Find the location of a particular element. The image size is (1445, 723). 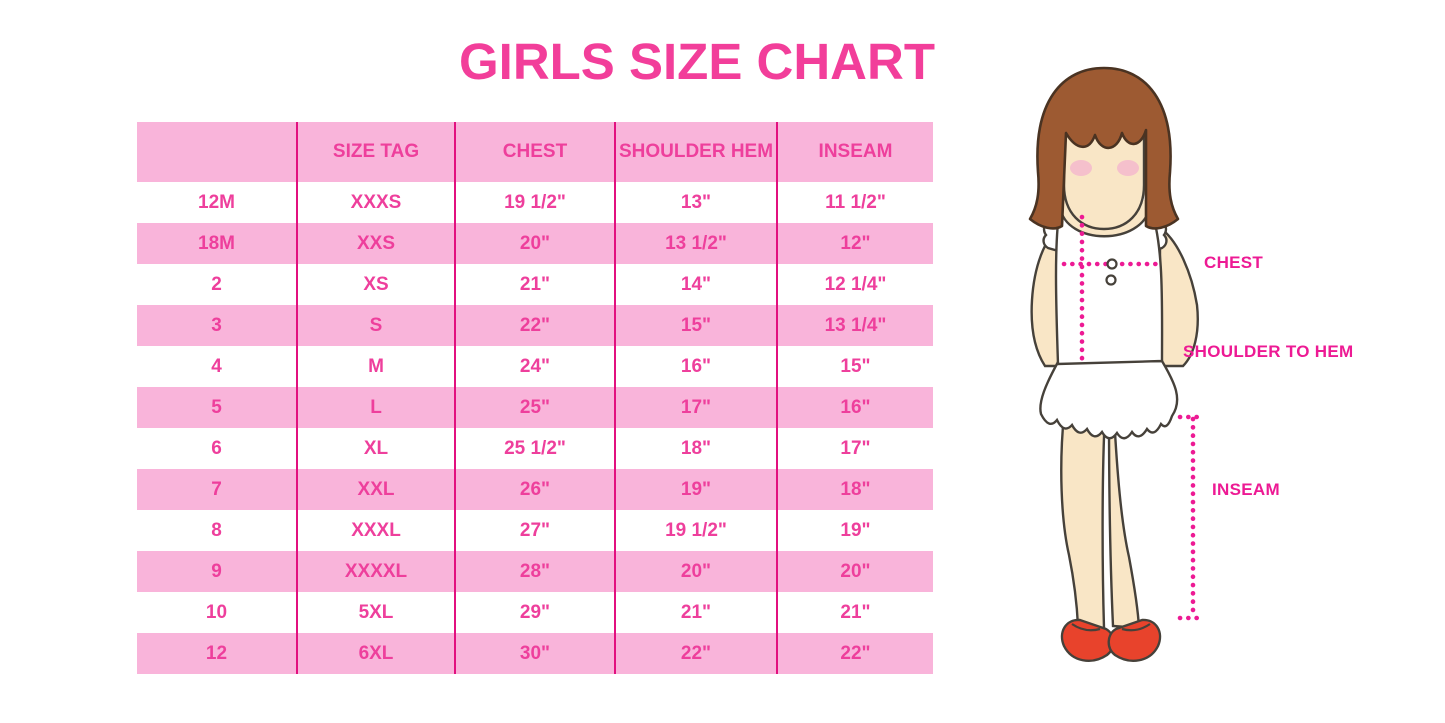

table-cell: 5XL is located at coordinates (376, 612).